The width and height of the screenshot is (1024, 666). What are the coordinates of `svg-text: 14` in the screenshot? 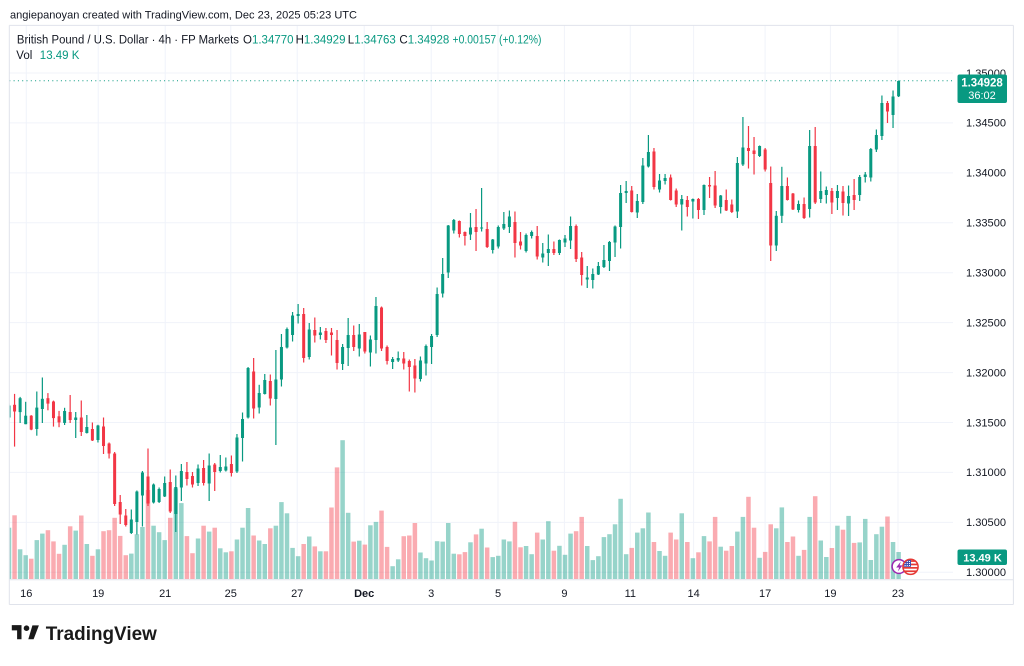 It's located at (693, 594).